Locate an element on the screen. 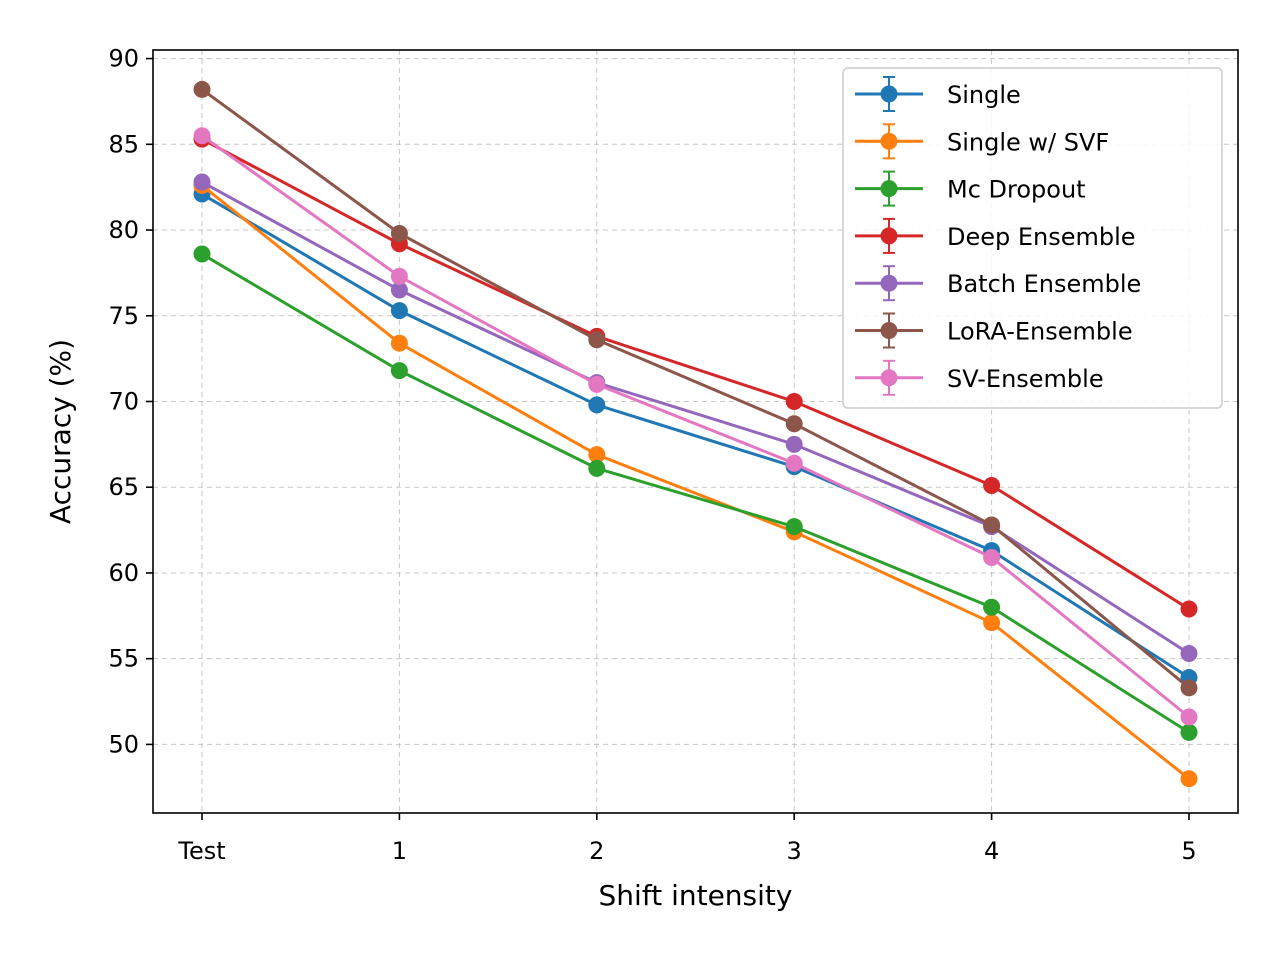 Image resolution: width=1280 pixels, height=960 pixels. y-axis: 50 55 60 65 70 75 80 85 90 is located at coordinates (130, 401).